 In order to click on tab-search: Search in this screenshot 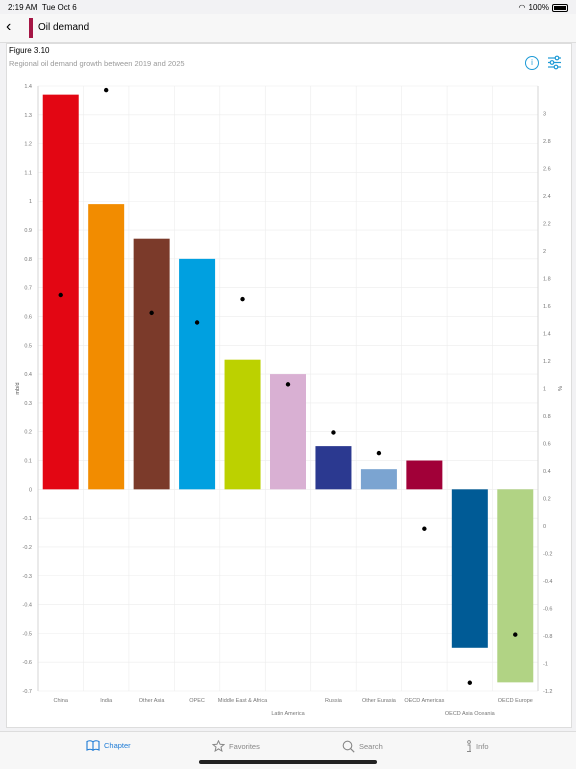, I will do `click(362, 746)`.